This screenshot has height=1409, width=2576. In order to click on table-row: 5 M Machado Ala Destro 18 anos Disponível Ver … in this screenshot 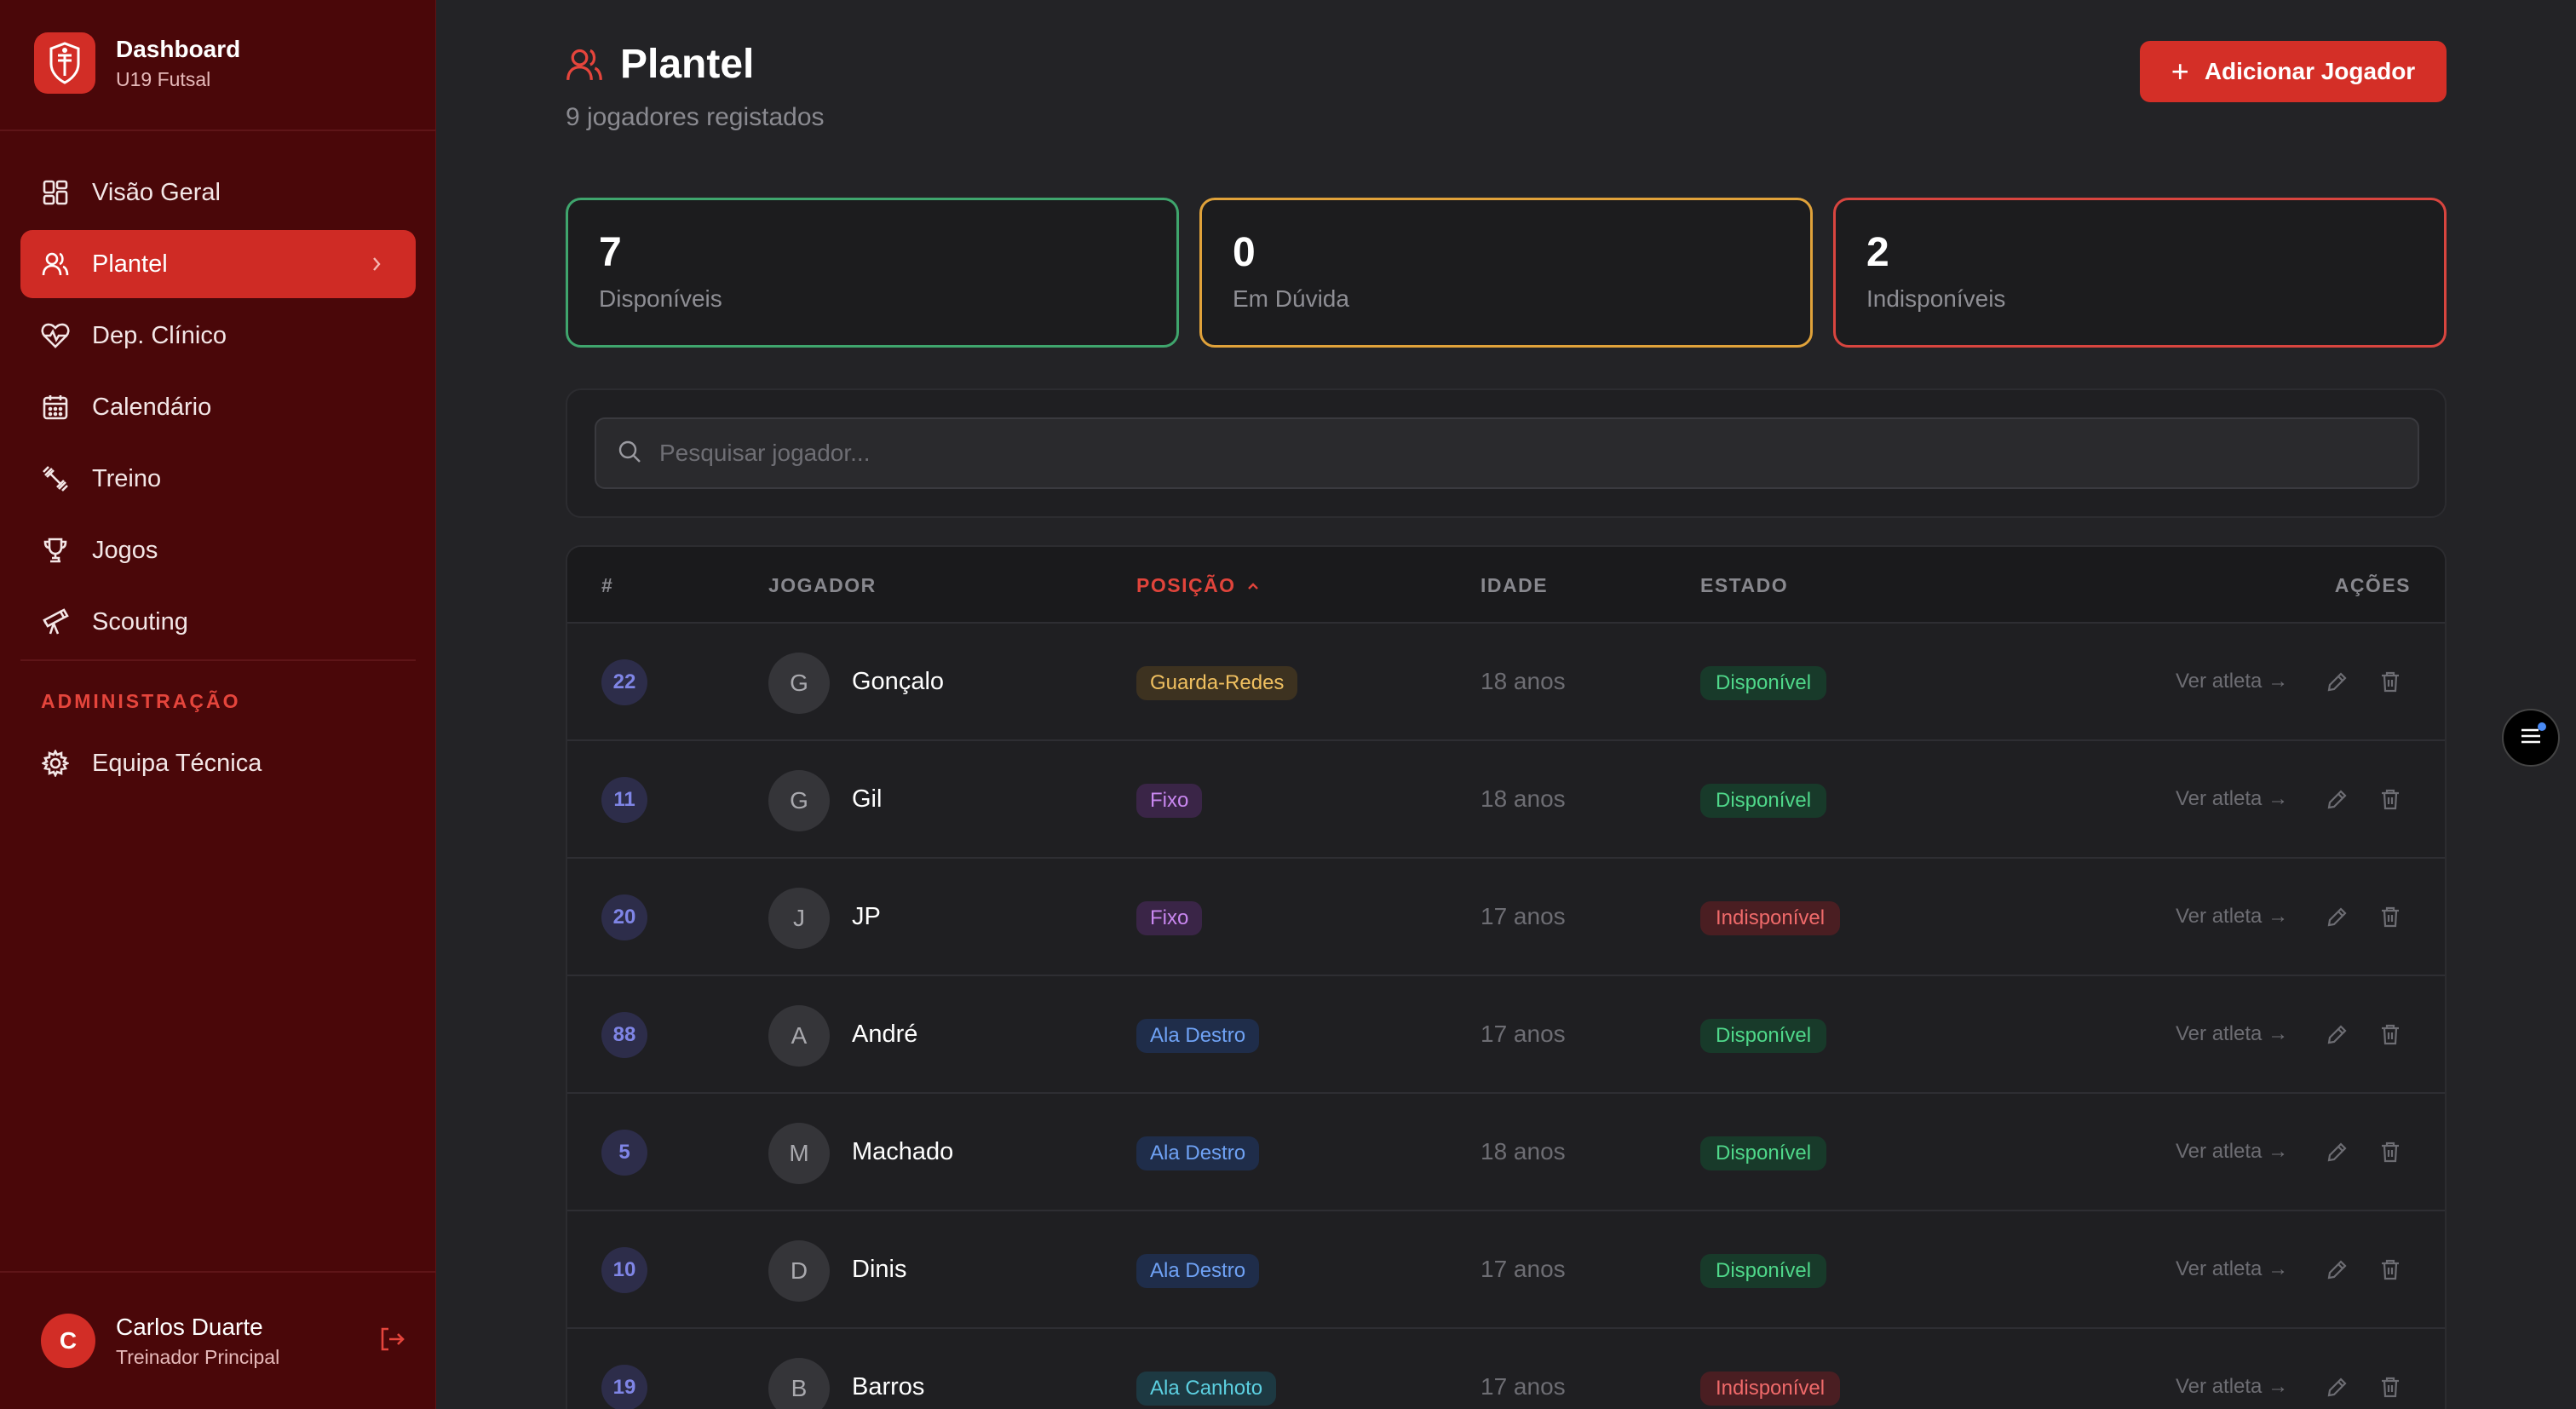, I will do `click(1506, 1152)`.